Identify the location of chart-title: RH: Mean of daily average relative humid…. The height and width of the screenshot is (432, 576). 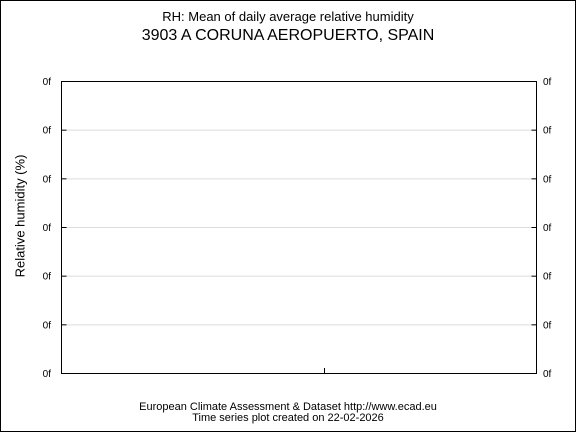
(288, 16).